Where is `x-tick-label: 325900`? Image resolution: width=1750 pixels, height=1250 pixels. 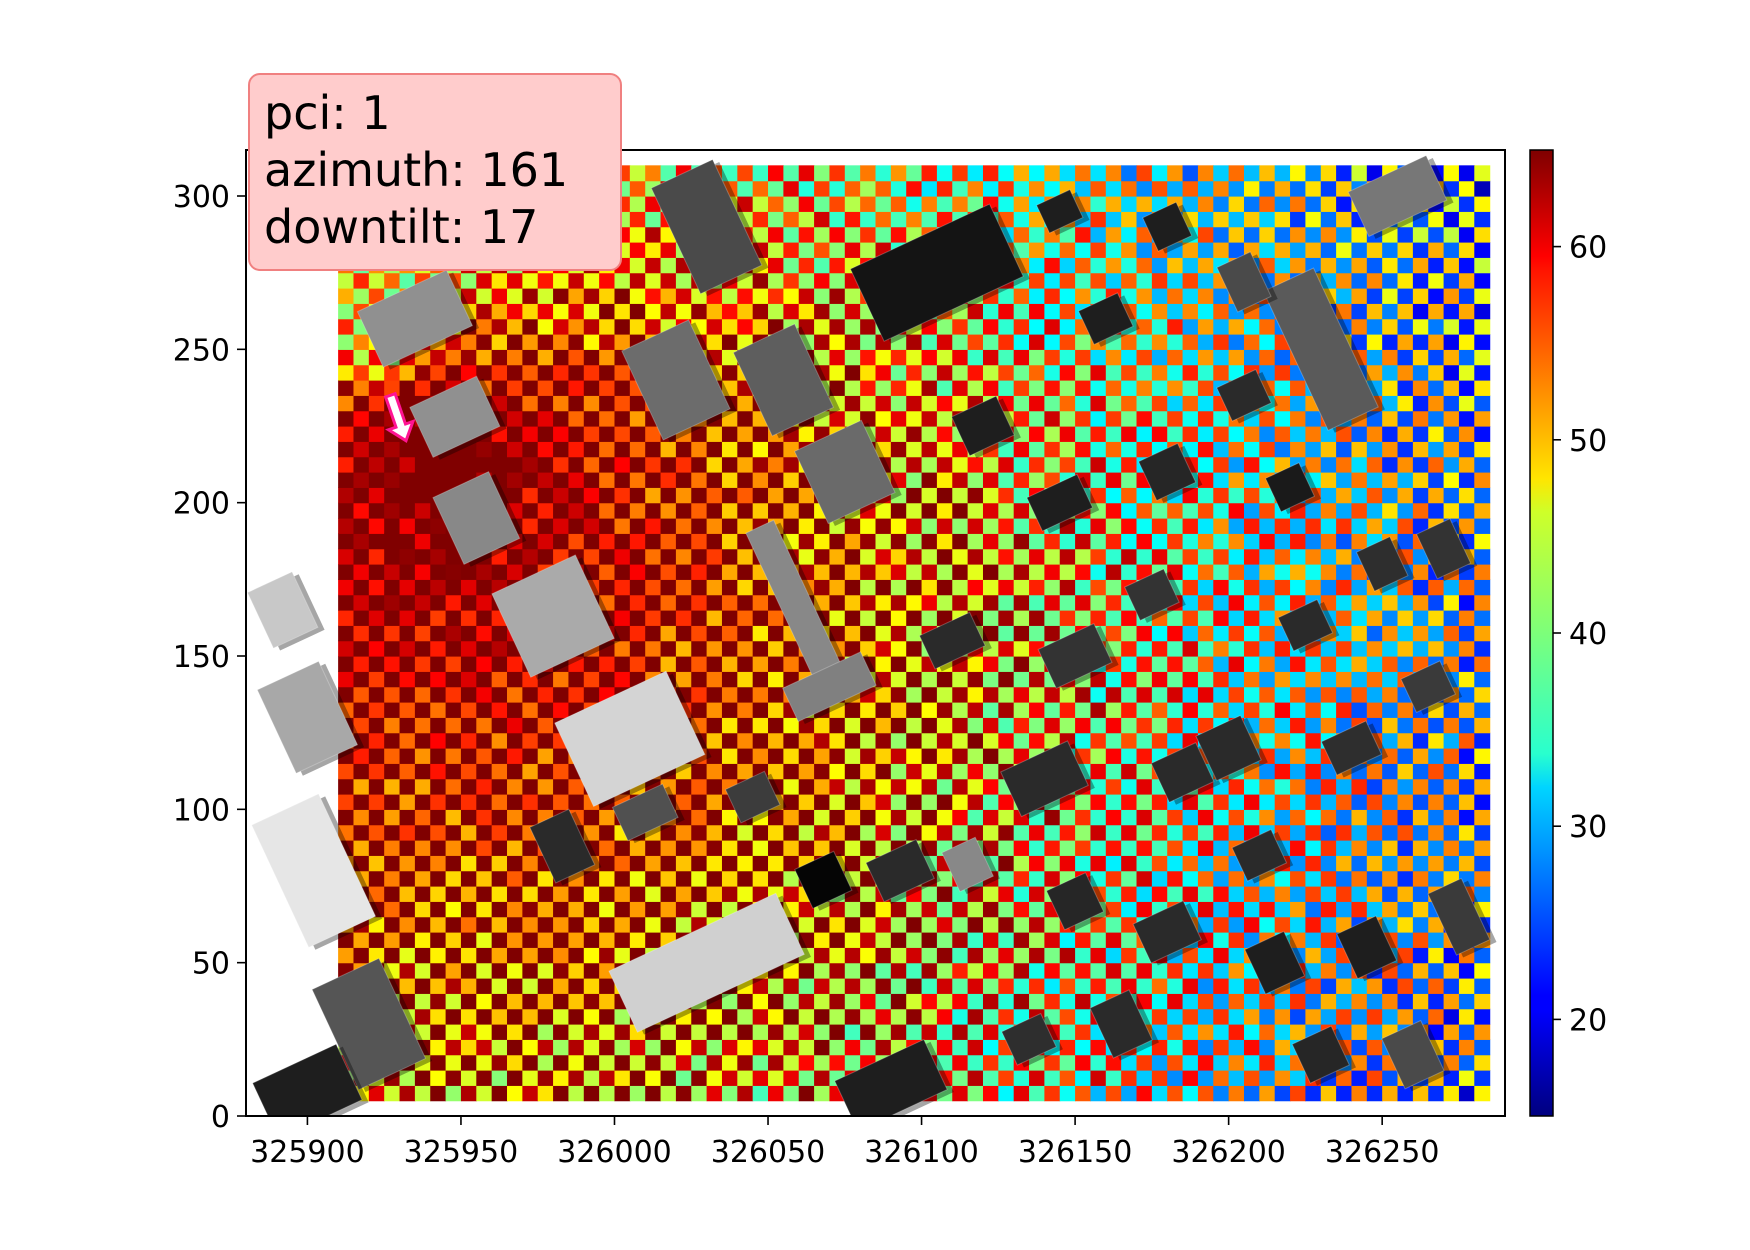 x-tick-label: 325900 is located at coordinates (307, 1152).